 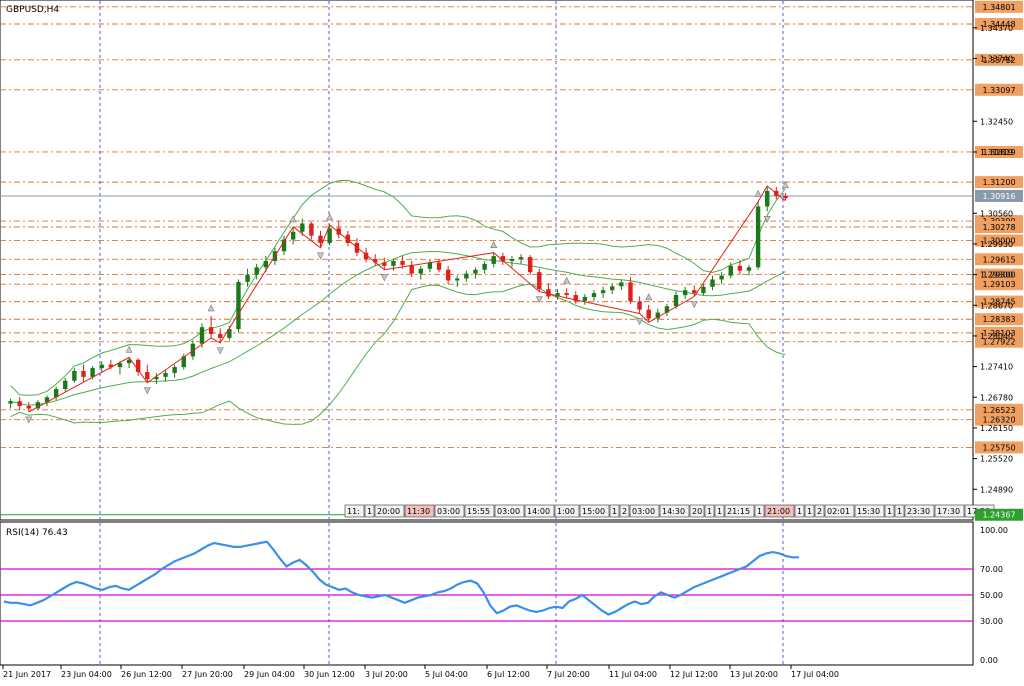 I want to click on price-tick-label: 1.26780, so click(x=996, y=397).